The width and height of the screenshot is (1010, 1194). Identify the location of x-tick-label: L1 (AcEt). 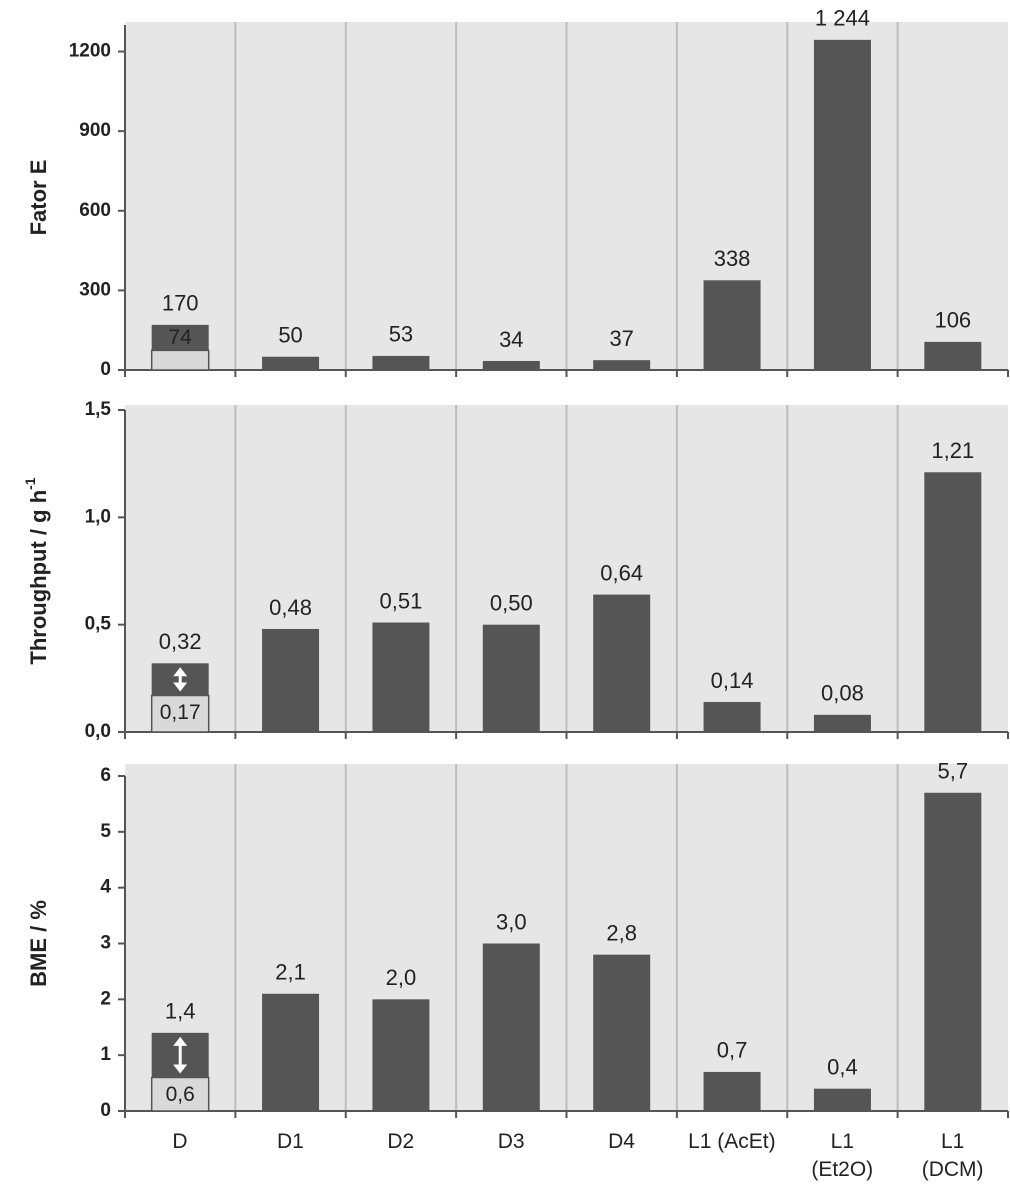
(732, 1141).